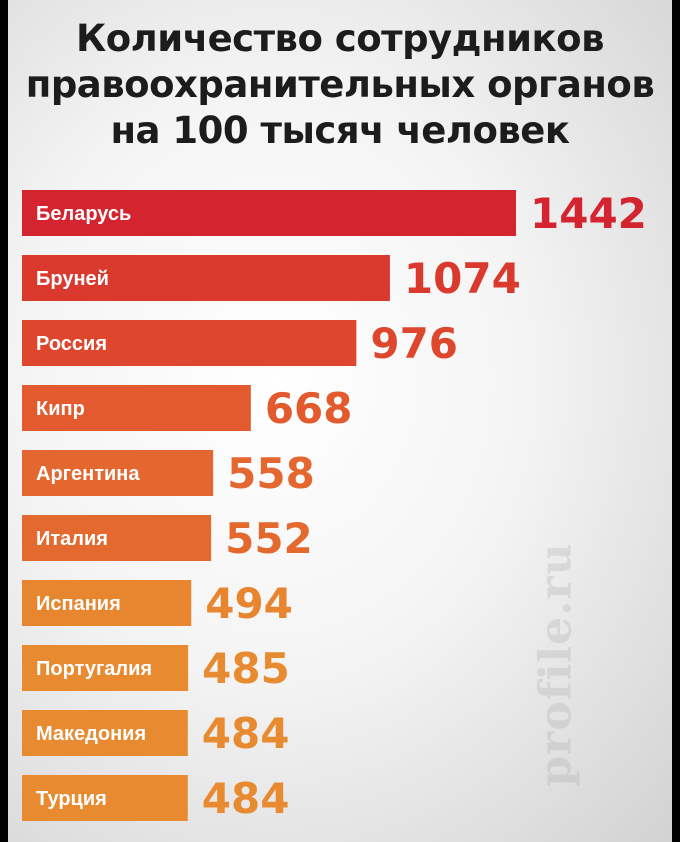 The width and height of the screenshot is (680, 842). What do you see at coordinates (83, 214) in the screenshot?
I see `bar-category-label: Беларусь` at bounding box center [83, 214].